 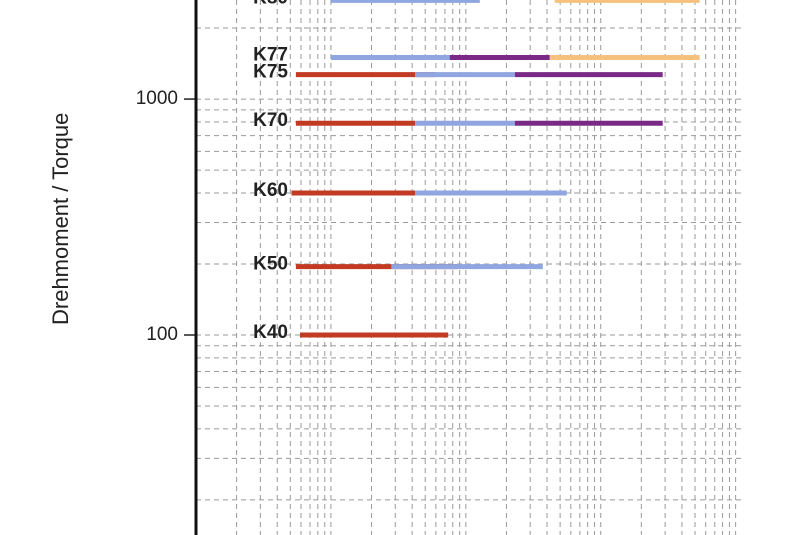 I want to click on series-label: K75, so click(x=270, y=72).